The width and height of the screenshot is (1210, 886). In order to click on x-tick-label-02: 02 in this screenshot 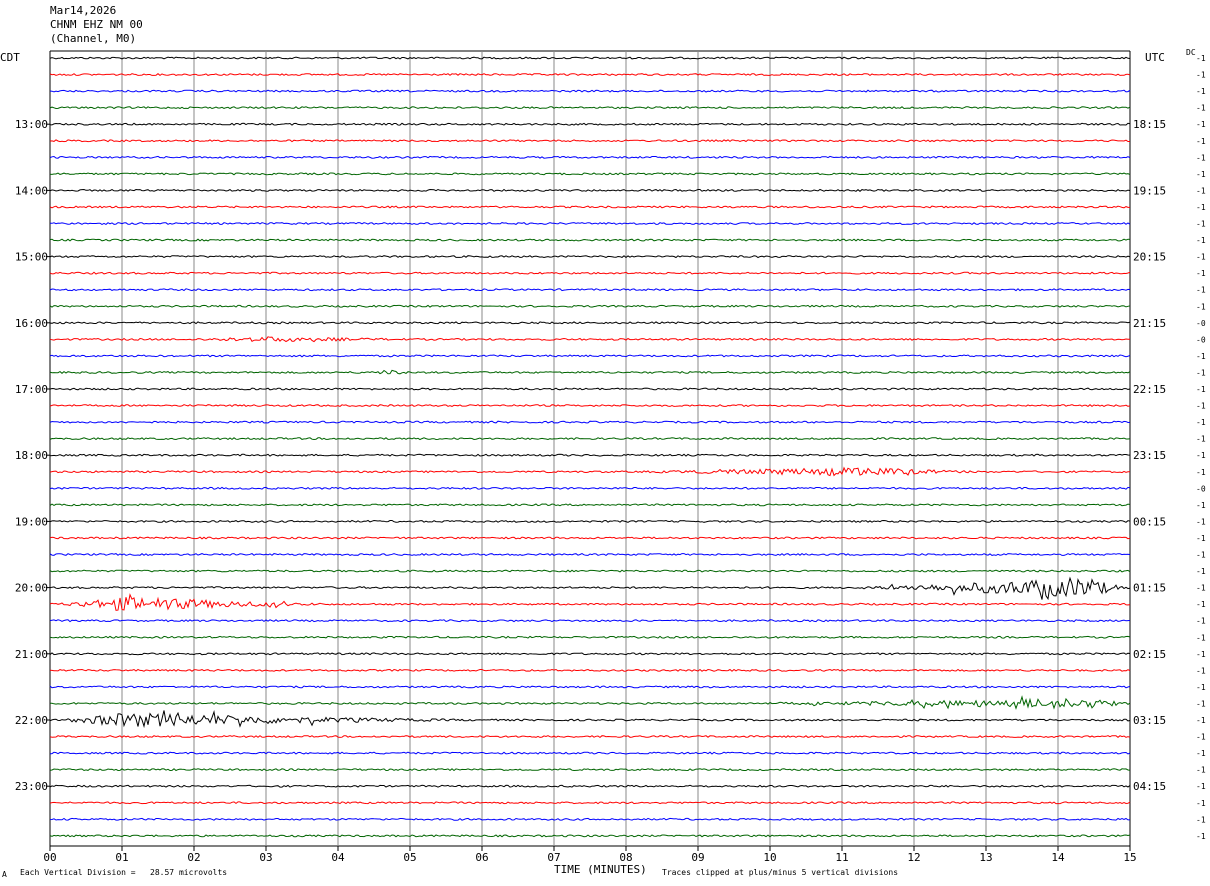, I will do `click(193, 857)`.